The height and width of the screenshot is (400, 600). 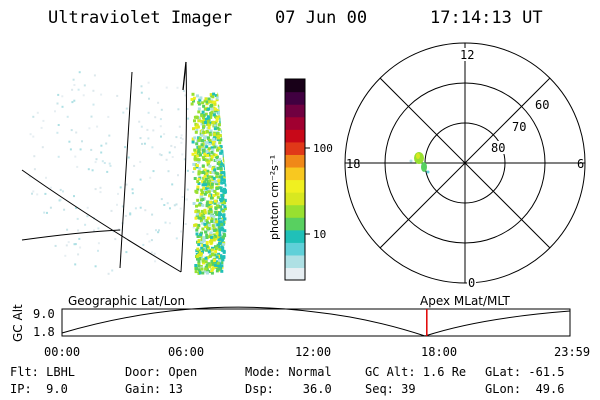 What do you see at coordinates (525, 389) in the screenshot?
I see `glon-info: GLon: 49.6` at bounding box center [525, 389].